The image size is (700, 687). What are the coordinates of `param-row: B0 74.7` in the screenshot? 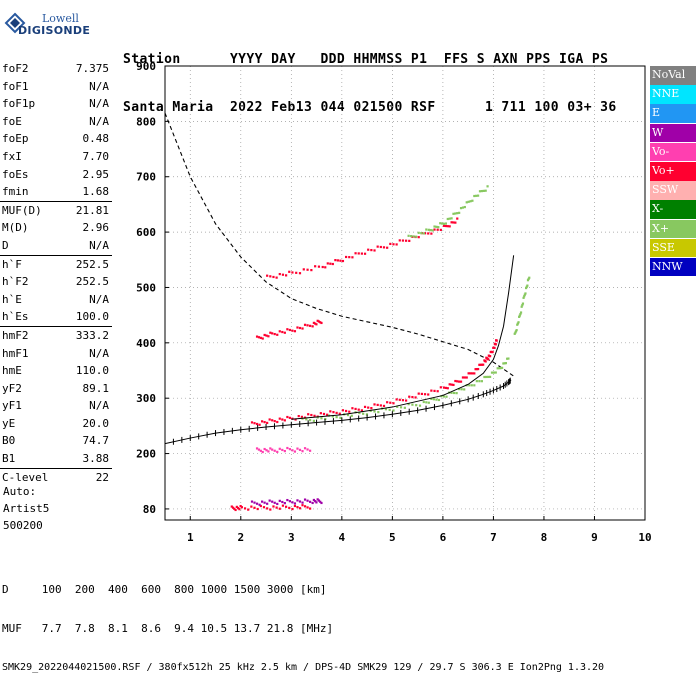 It's located at (56, 441).